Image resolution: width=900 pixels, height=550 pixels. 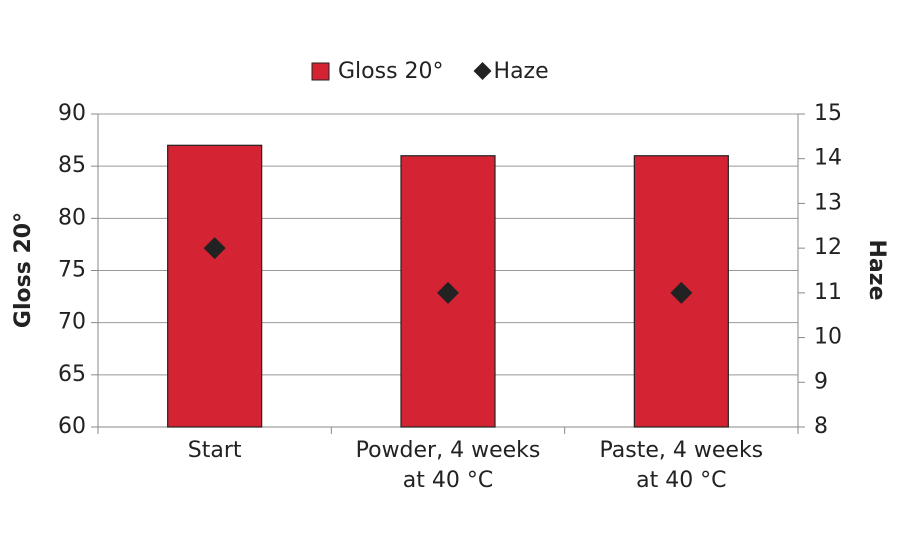 I want to click on x-tick-label: Start, so click(x=215, y=450).